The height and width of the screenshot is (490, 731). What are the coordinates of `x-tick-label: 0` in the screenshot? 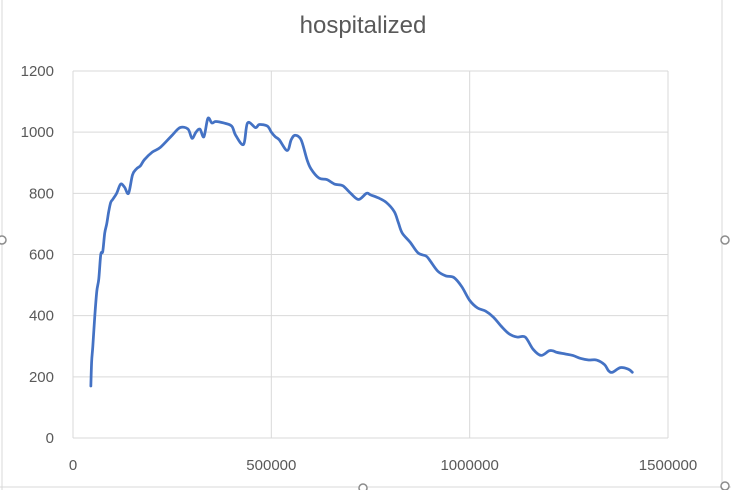 It's located at (73, 465).